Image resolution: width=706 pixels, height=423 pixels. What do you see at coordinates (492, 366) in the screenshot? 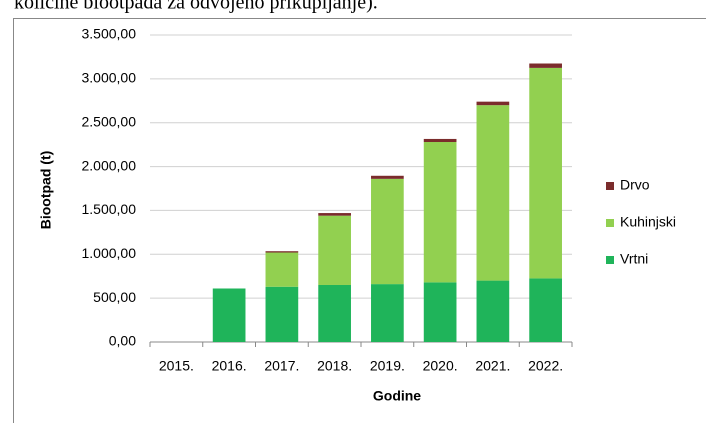
I see `x-tick-label: 2021.` at bounding box center [492, 366].